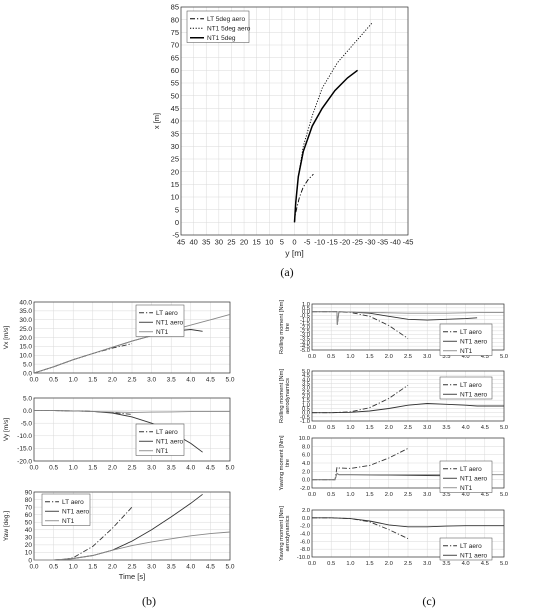 The width and height of the screenshot is (550, 613). I want to click on y-tick-label: -15.0, so click(24, 449).